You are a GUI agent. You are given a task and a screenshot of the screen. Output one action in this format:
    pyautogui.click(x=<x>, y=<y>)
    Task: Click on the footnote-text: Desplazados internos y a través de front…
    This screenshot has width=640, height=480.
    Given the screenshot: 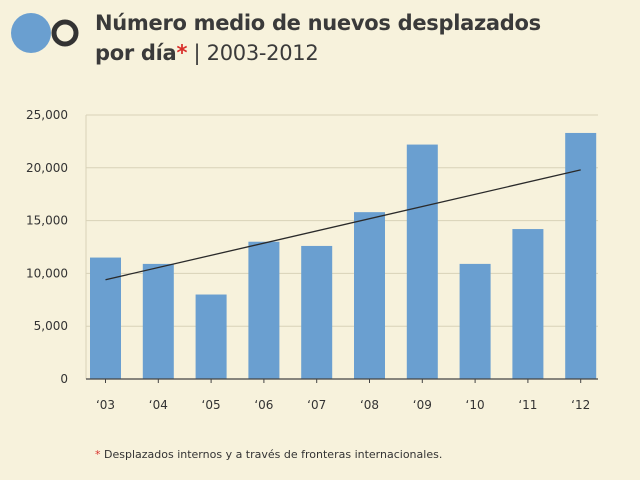 What is the action you would take?
    pyautogui.click(x=271, y=454)
    